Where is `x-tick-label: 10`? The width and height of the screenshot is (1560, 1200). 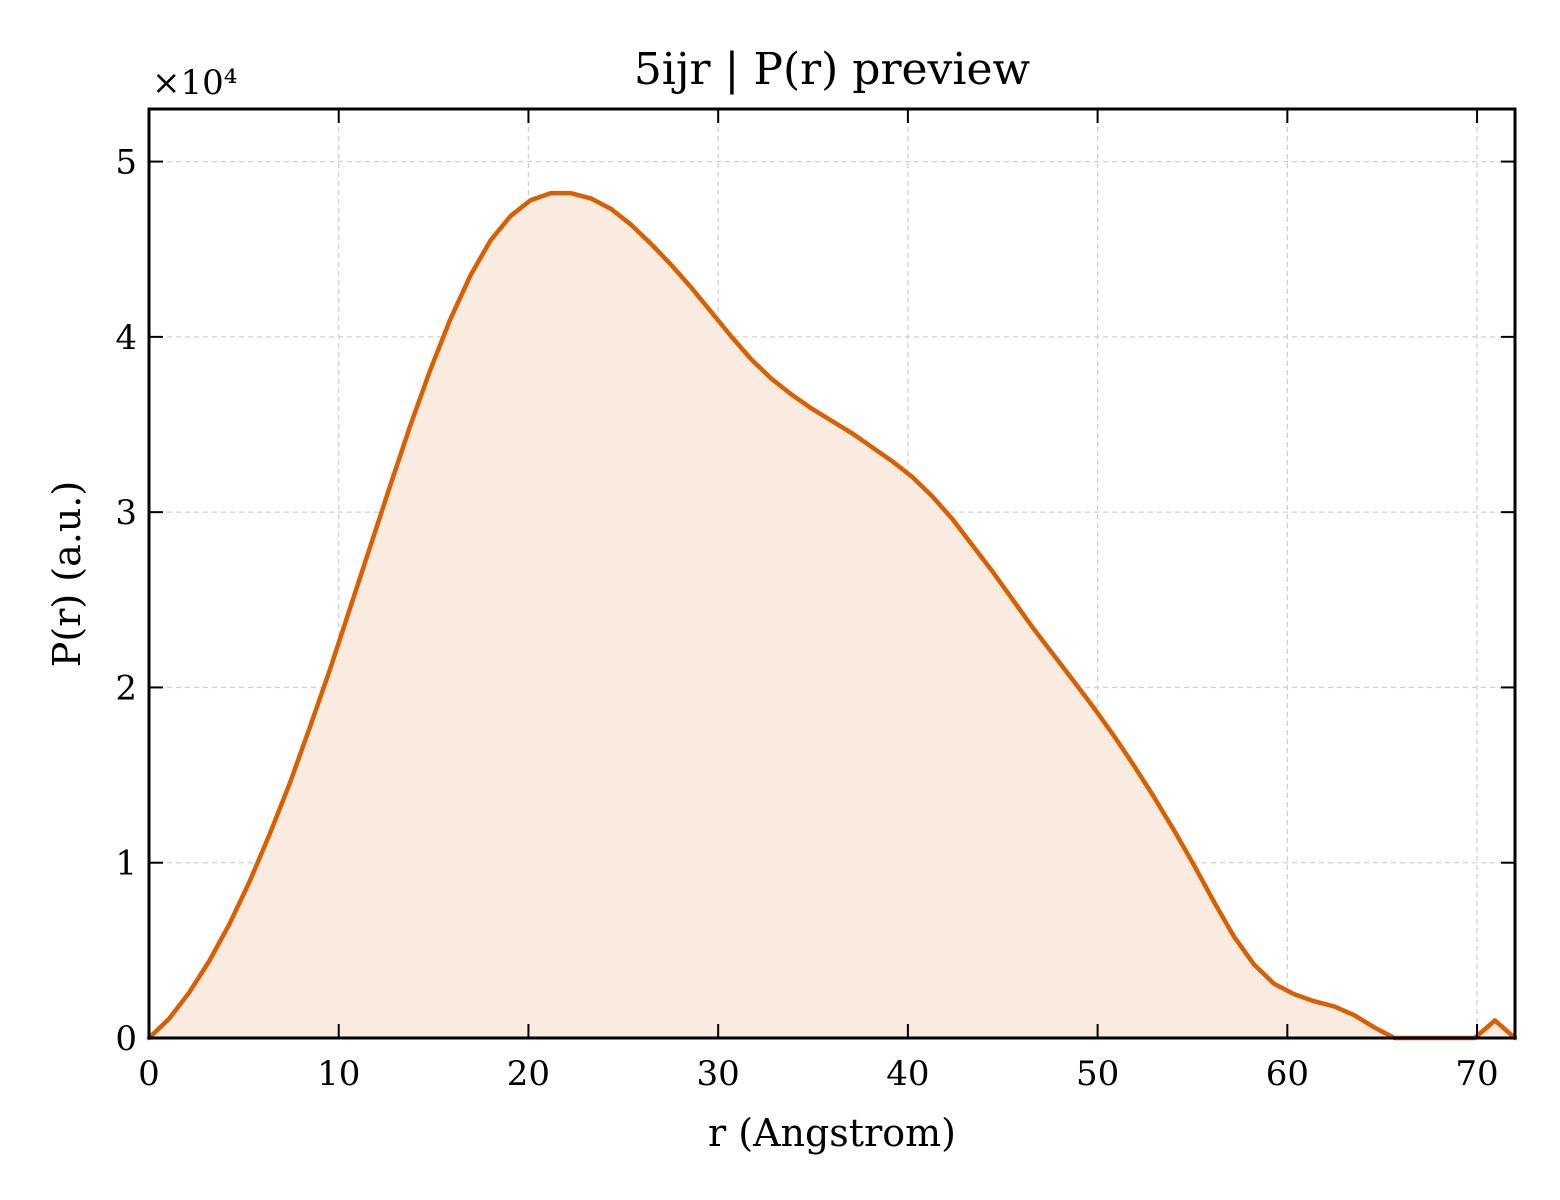 x-tick-label: 10 is located at coordinates (338, 1074).